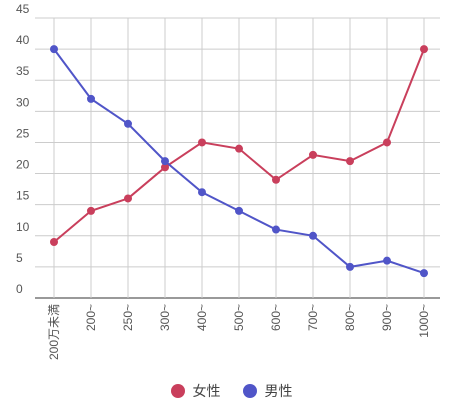 The image size is (463, 410). Describe the element at coordinates (23, 165) in the screenshot. I see `y-tick-label: 20` at that location.